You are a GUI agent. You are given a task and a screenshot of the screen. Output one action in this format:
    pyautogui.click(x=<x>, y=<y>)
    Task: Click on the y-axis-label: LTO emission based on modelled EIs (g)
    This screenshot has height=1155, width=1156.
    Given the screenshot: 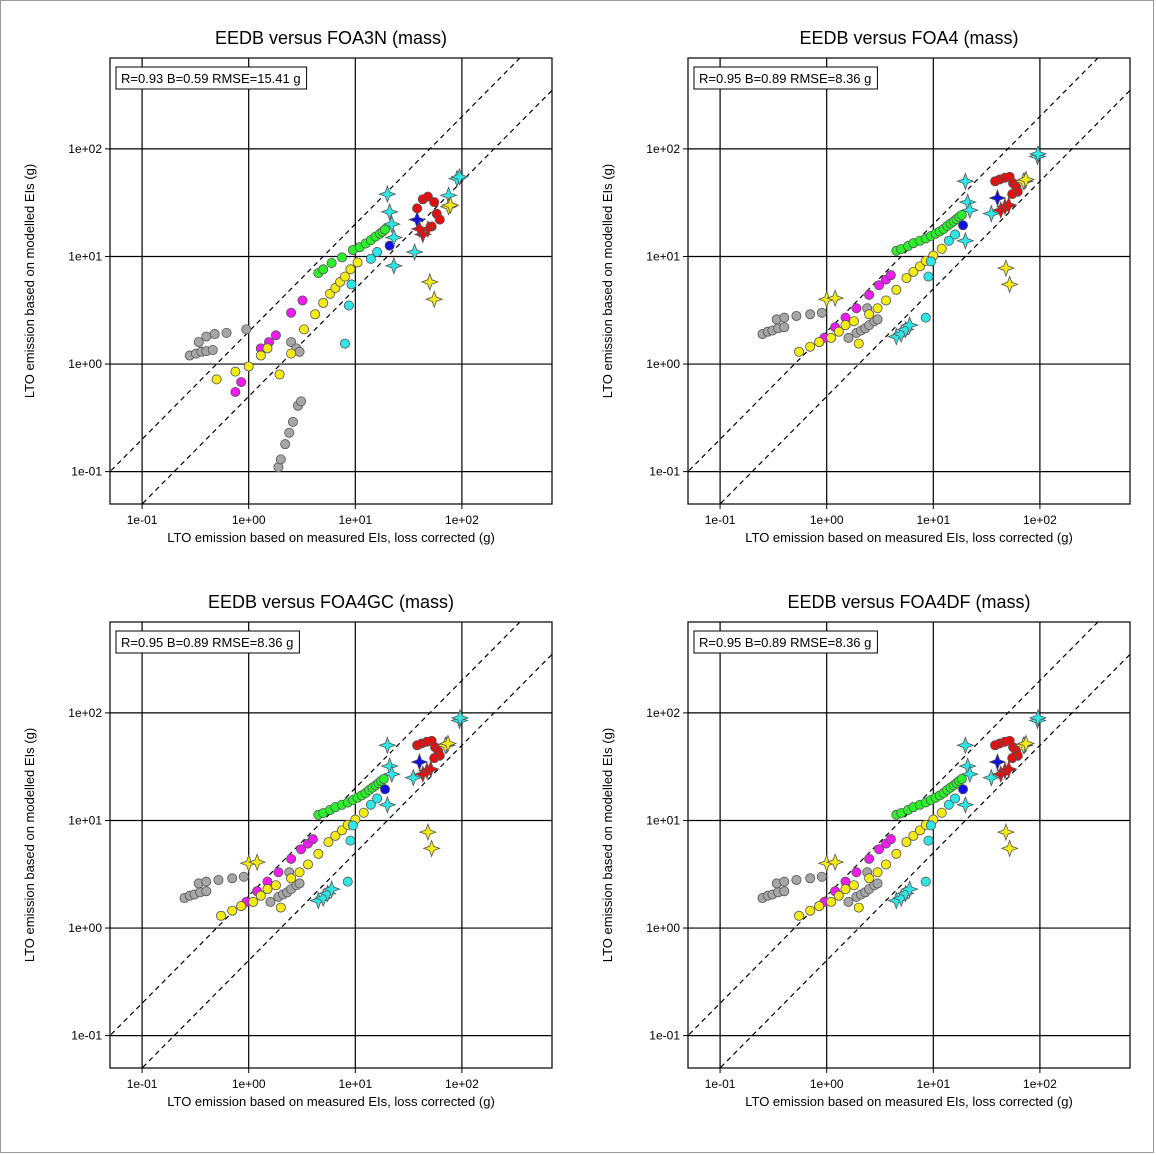 What is the action you would take?
    pyautogui.click(x=607, y=281)
    